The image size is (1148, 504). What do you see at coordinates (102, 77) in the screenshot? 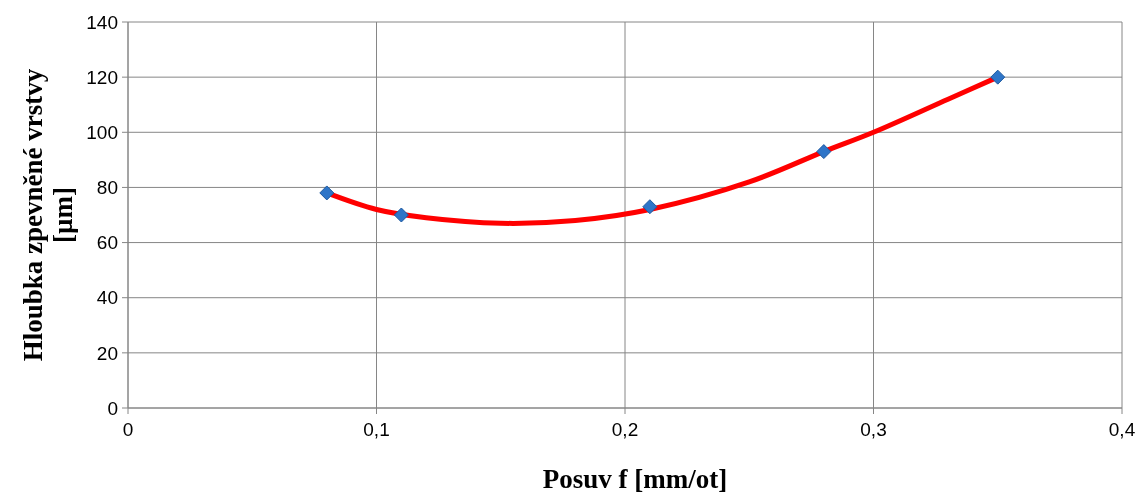
I see `y-tick-label: 120` at bounding box center [102, 77].